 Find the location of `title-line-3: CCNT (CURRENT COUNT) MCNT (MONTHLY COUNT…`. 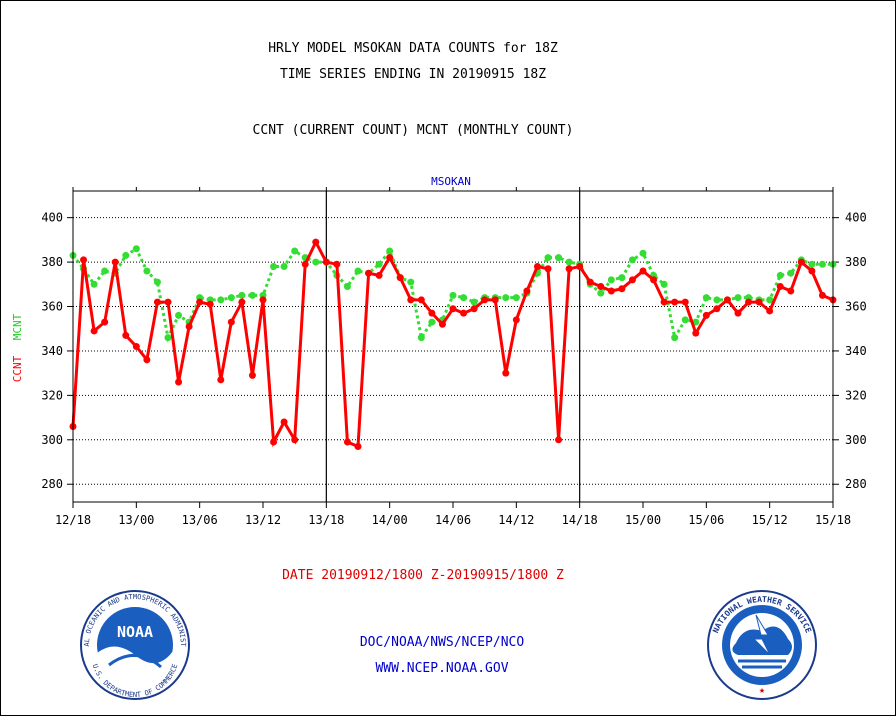

title-line-3: CCNT (CURRENT COUNT) MCNT (MONTHLY COUNT… is located at coordinates (413, 130).